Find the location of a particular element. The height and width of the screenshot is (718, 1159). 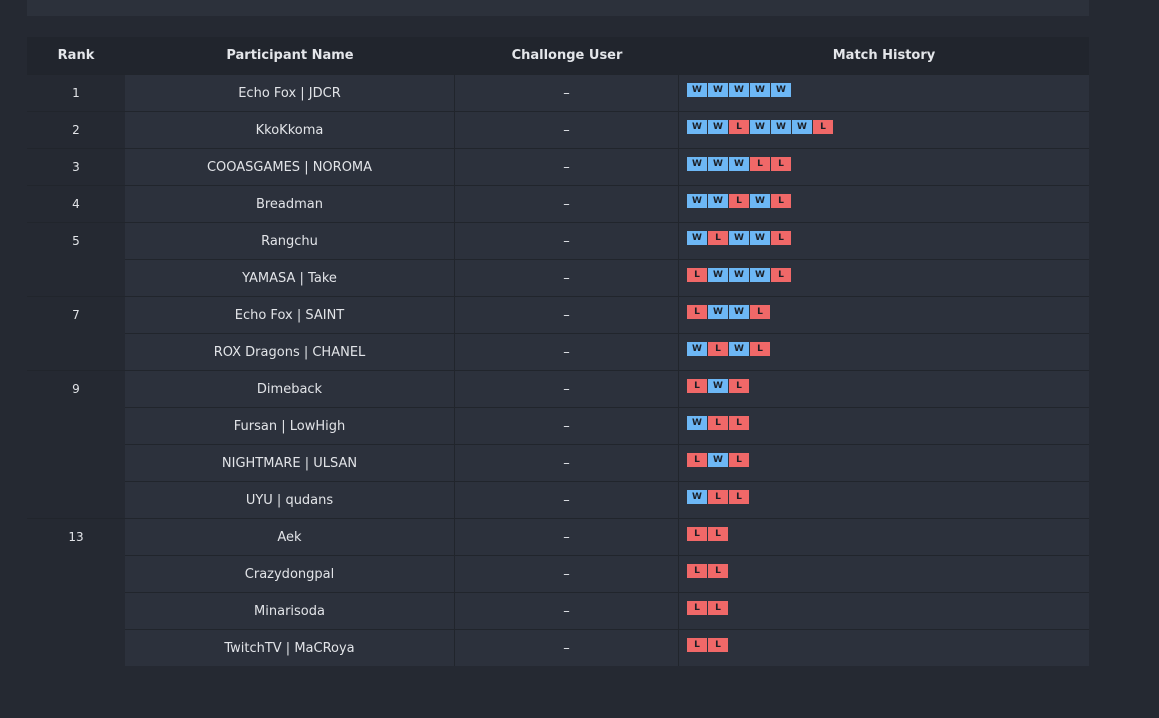

table-row: ROX Dragons | CHANEL – W L W L is located at coordinates (558, 351).